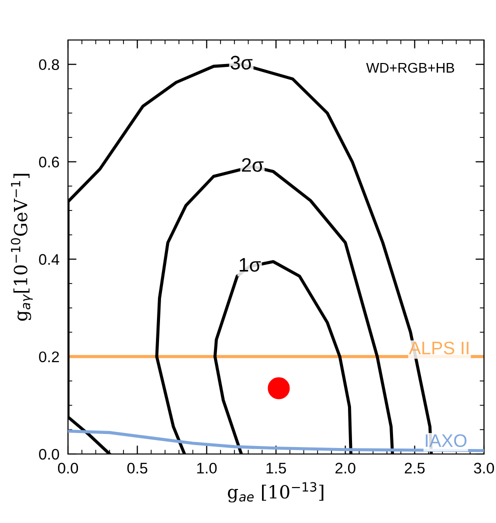 Image resolution: width=496 pixels, height=523 pixels. I want to click on annotation: 2σ, so click(253, 165).